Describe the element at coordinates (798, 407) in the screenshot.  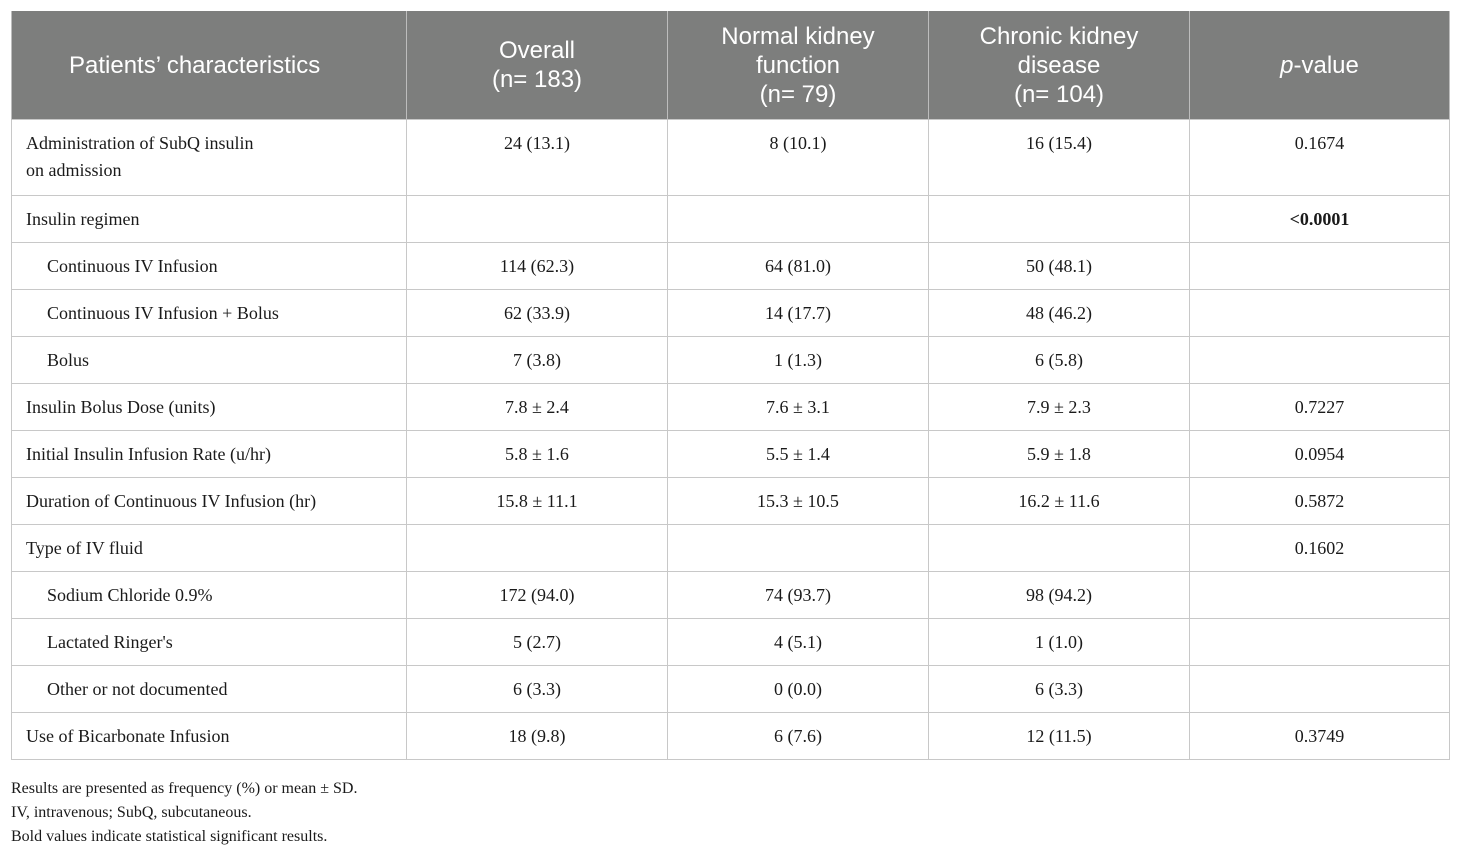
I see `cell-normal-kidney: 7.6 ± 3.1` at that location.